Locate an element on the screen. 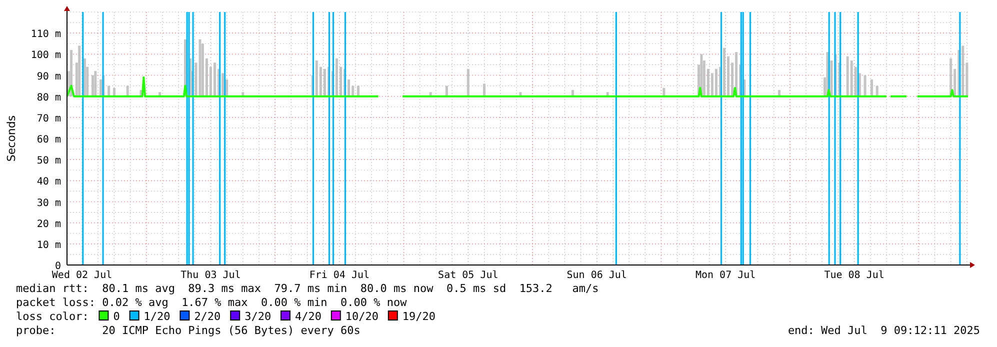 The height and width of the screenshot is (347, 997). y-axis-title: Seconds is located at coordinates (11, 138).